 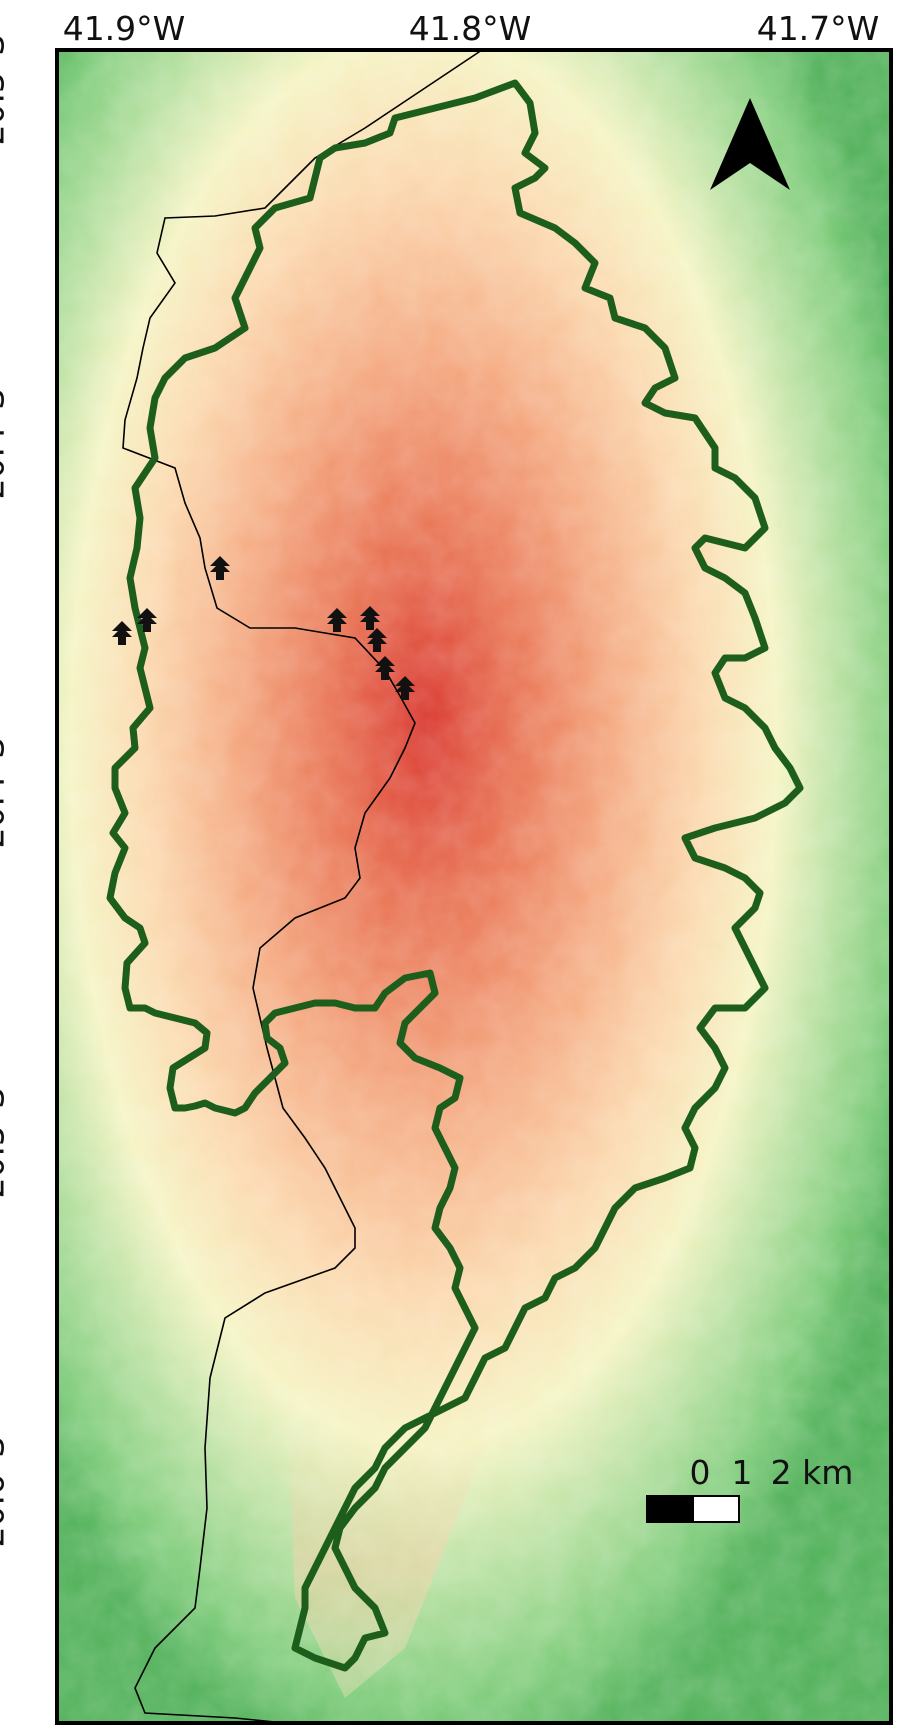 I want to click on longitude-label-41-8w: 41.8°W, so click(x=470, y=28).